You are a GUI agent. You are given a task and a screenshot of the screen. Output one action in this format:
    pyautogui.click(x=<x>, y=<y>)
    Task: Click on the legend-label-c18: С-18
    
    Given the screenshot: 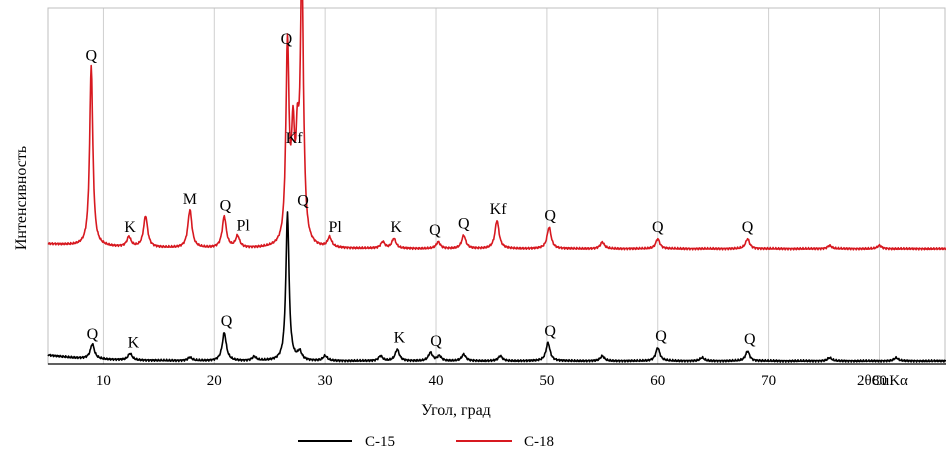 What is the action you would take?
    pyautogui.click(x=539, y=442)
    